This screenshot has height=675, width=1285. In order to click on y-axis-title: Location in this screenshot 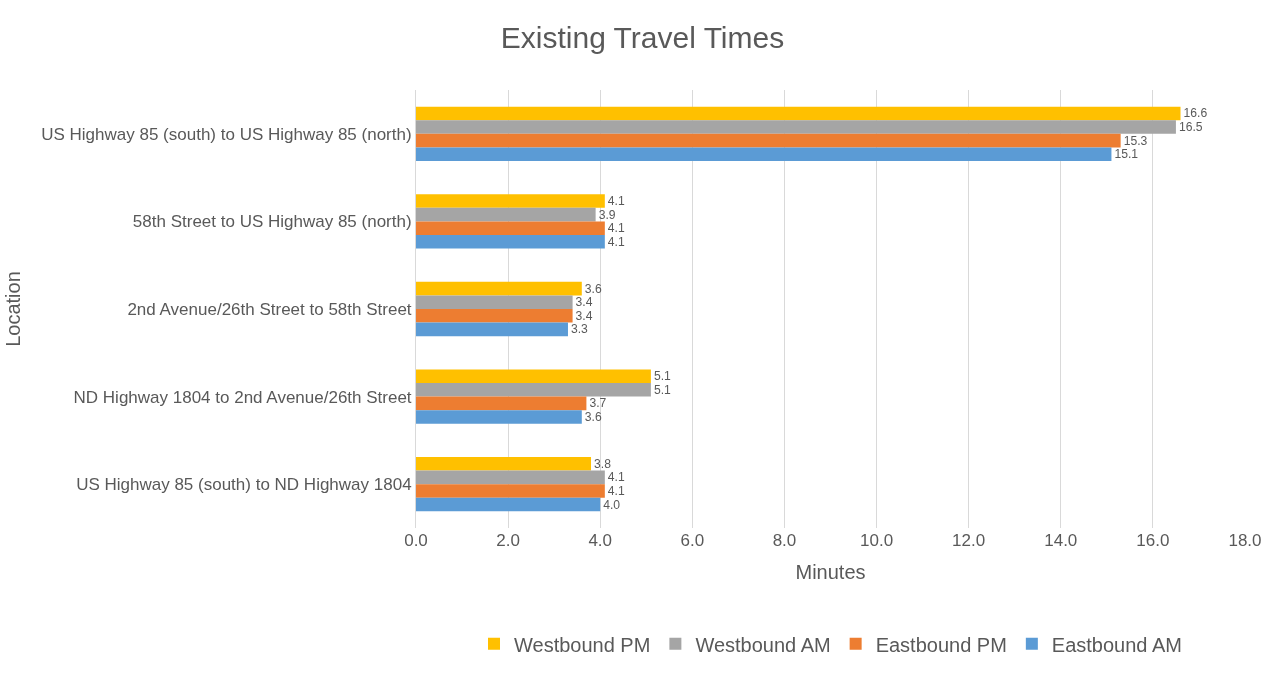, I will do `click(12, 309)`.